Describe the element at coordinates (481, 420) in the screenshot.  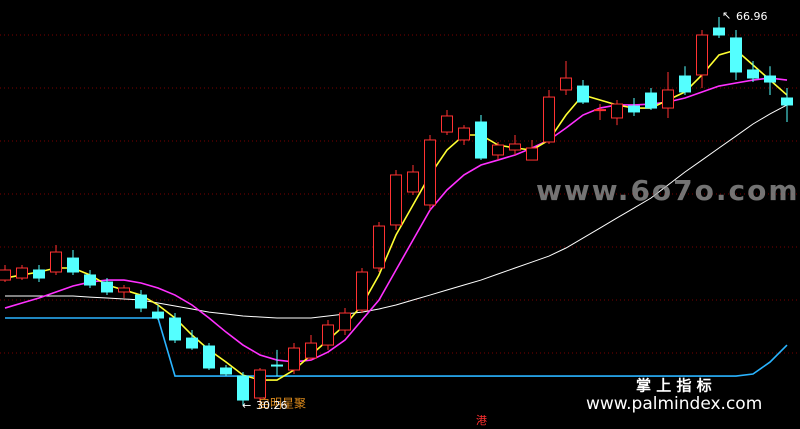
I see `market-tag: 港` at that location.